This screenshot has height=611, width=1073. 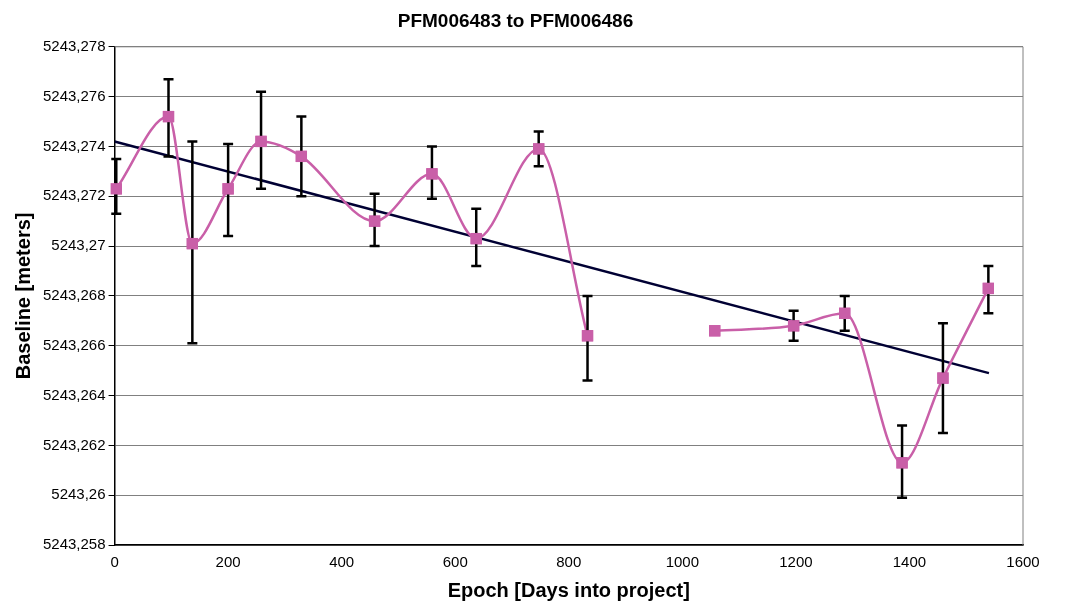 What do you see at coordinates (682, 562) in the screenshot?
I see `x-tick-label: 1000` at bounding box center [682, 562].